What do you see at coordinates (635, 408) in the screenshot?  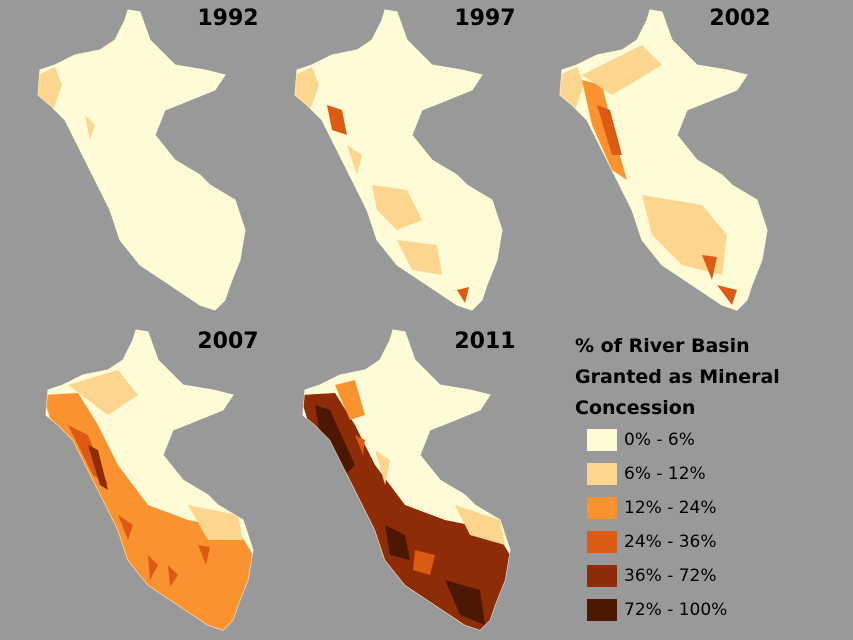 I see `legend-title: Concession` at bounding box center [635, 408].